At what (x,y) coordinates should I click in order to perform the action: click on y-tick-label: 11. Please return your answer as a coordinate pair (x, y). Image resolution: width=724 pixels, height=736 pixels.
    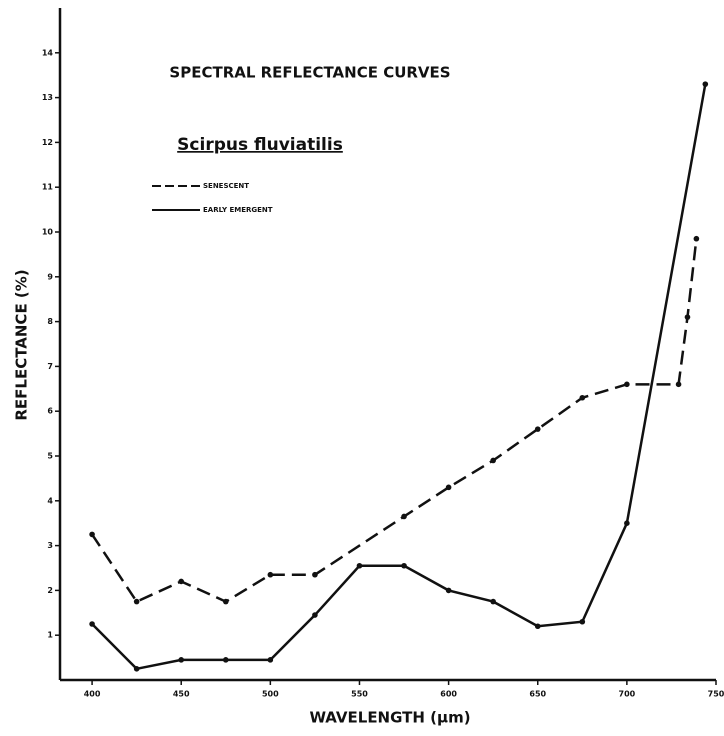
    Looking at the image, I should click on (48, 187).